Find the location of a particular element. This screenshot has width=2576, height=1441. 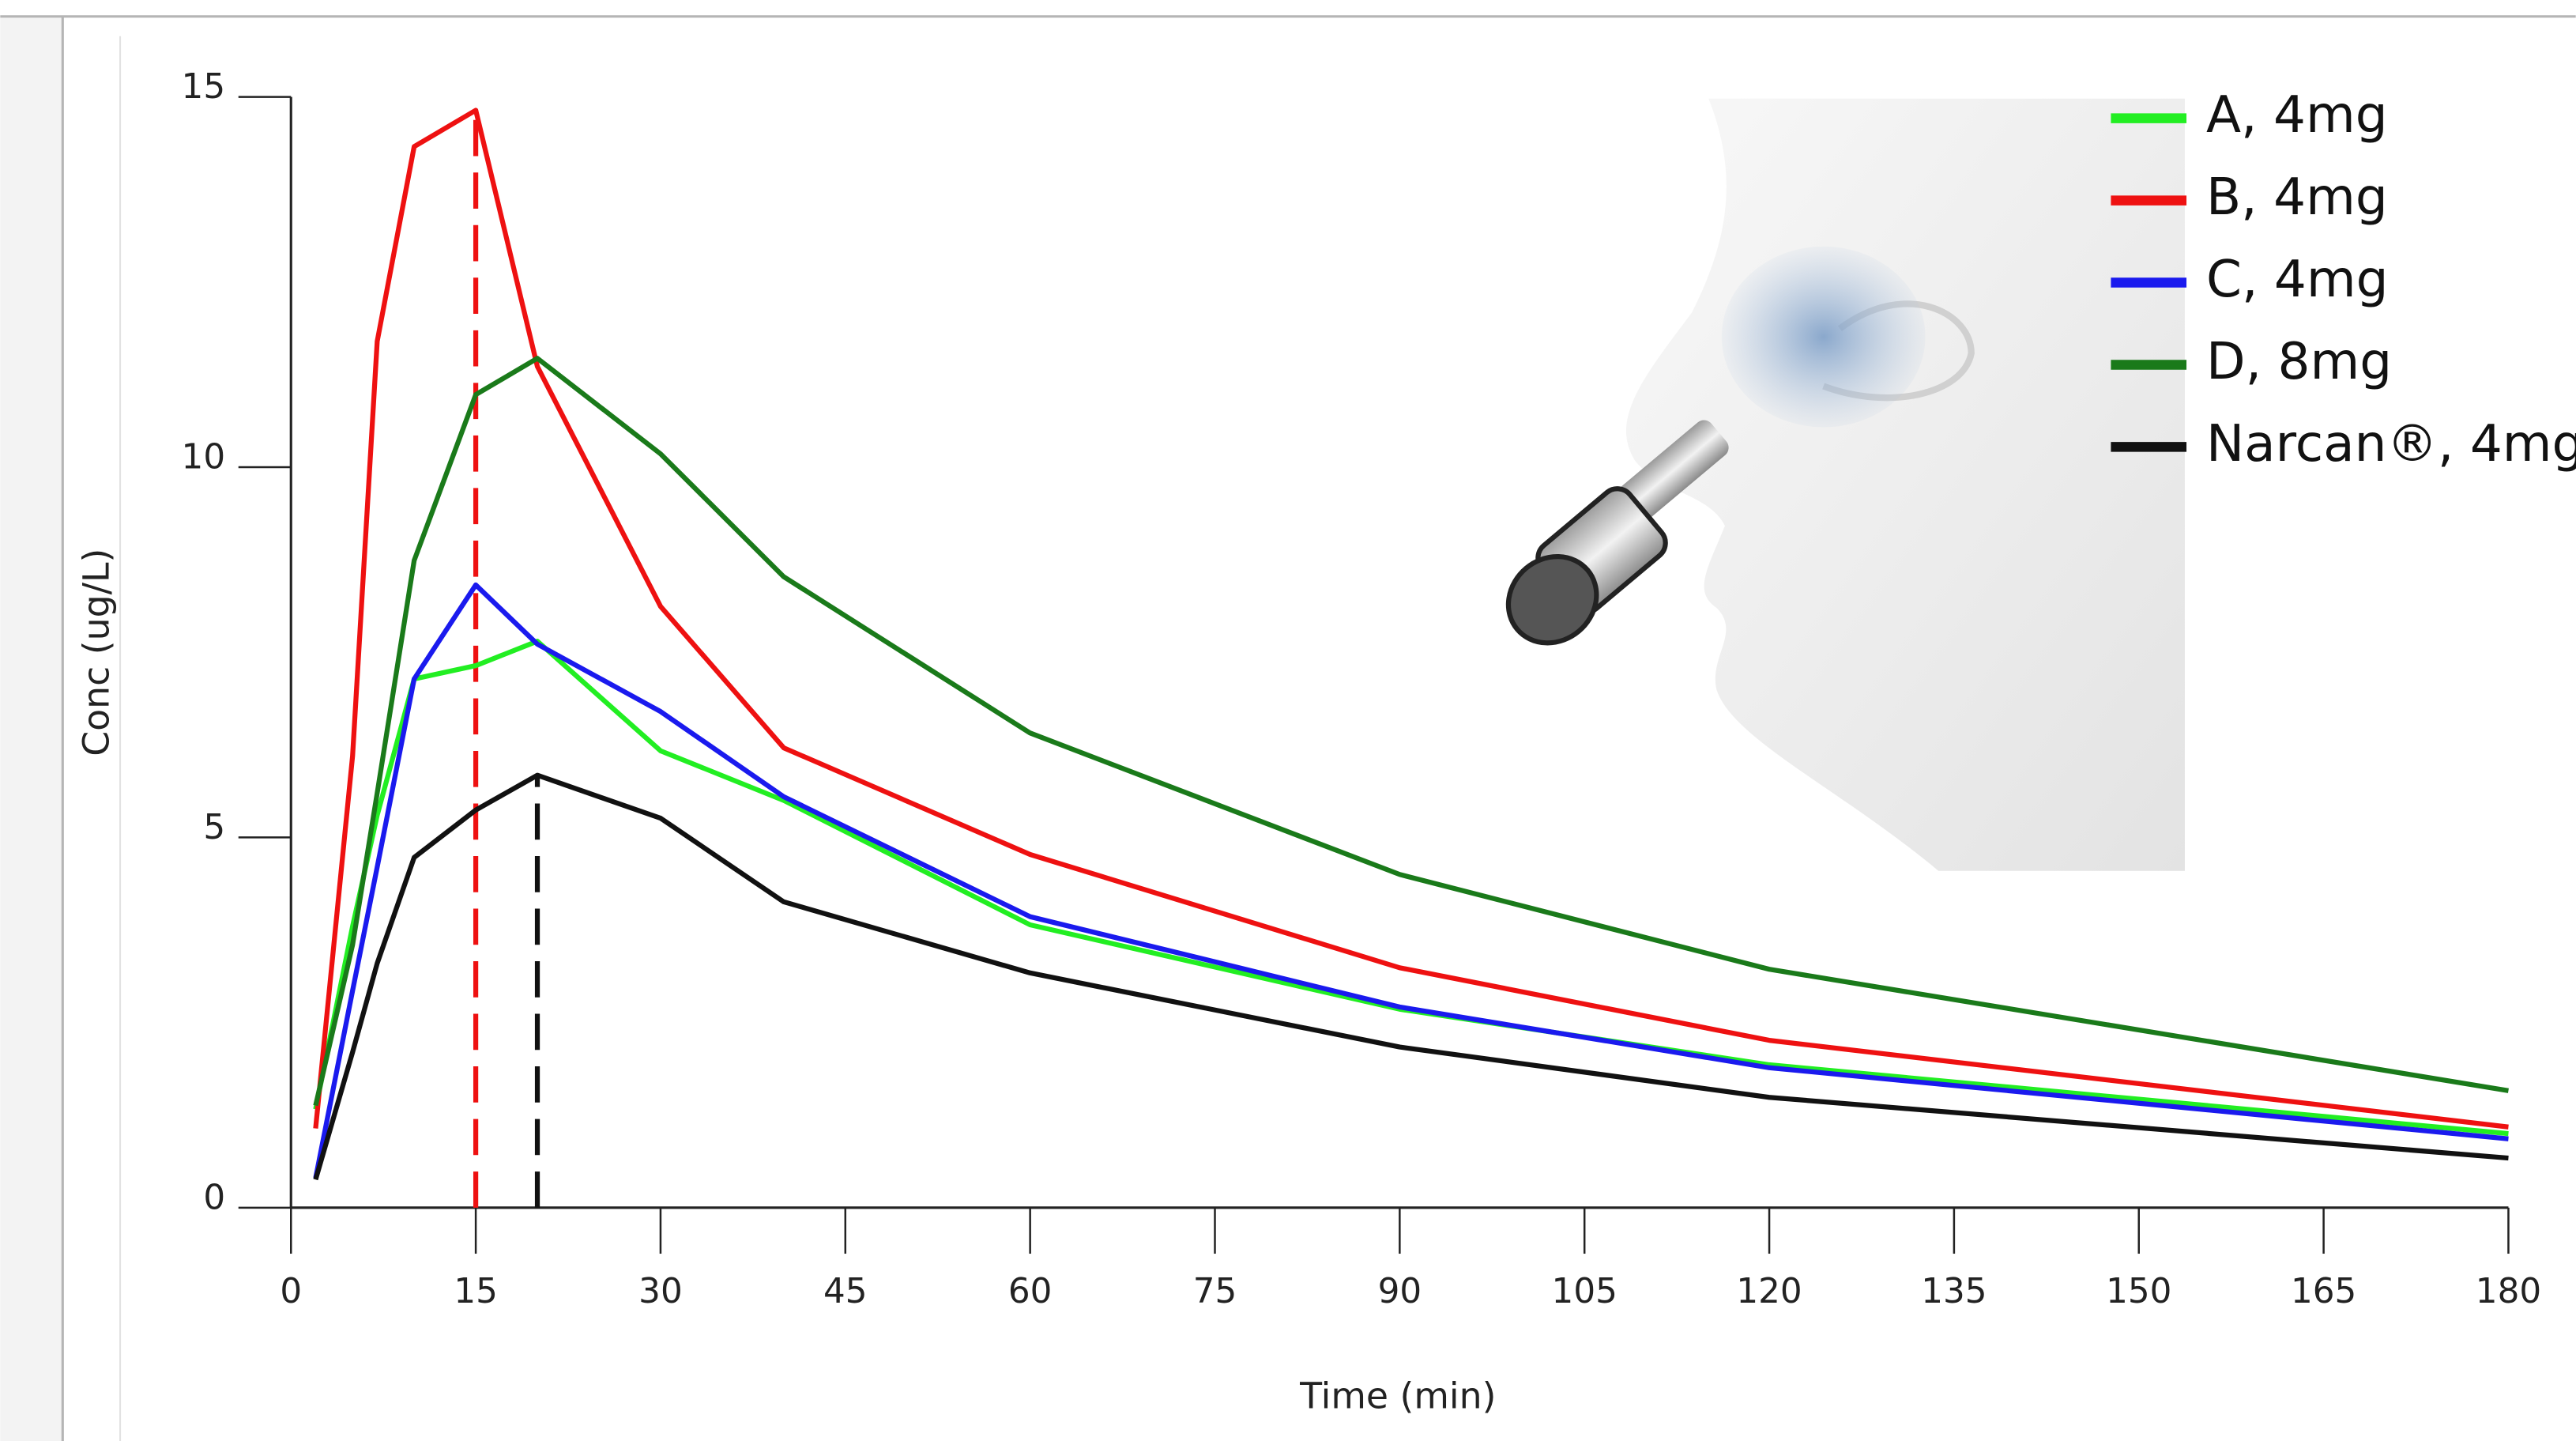

x-tick-label: 150 is located at coordinates (2138, 1291).